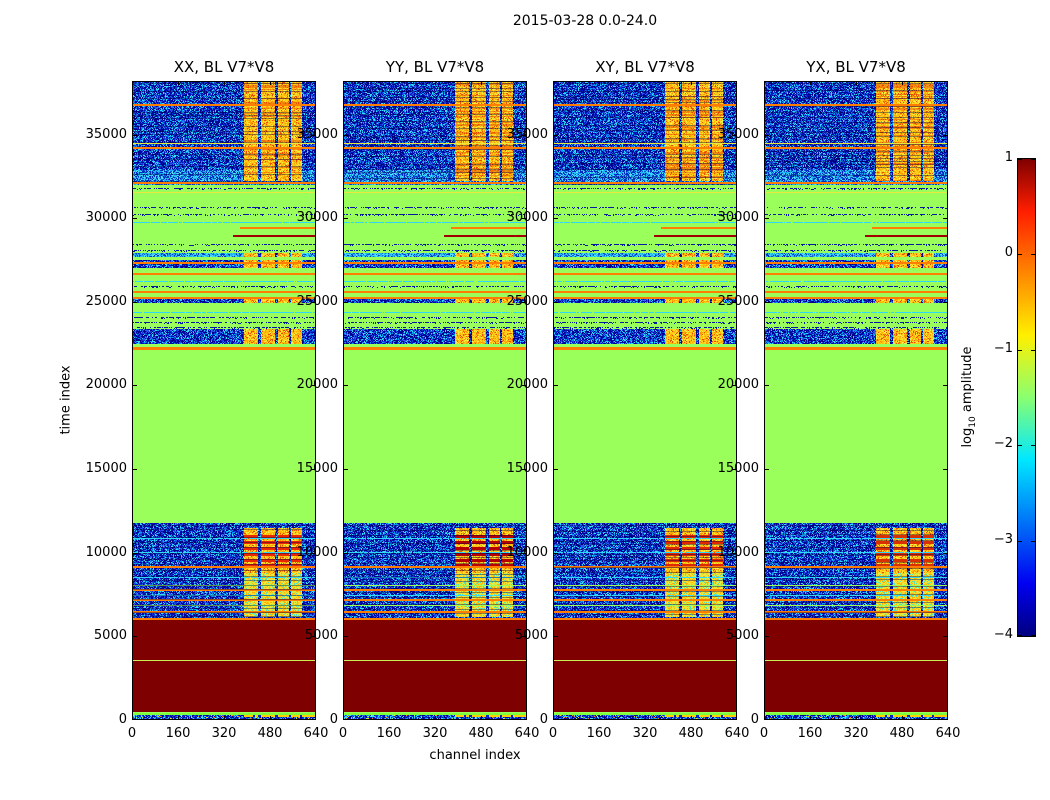 The height and width of the screenshot is (800, 1050). Describe the element at coordinates (224, 400) in the screenshot. I see `heatmap-canvas-xx` at that location.